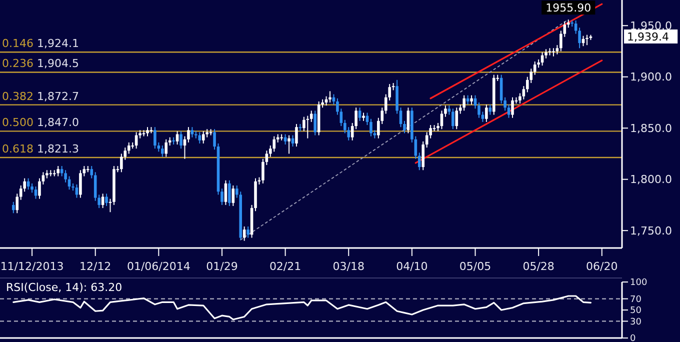 The width and height of the screenshot is (680, 342). I want to click on y-tick-label: 1,850.0, so click(651, 128).